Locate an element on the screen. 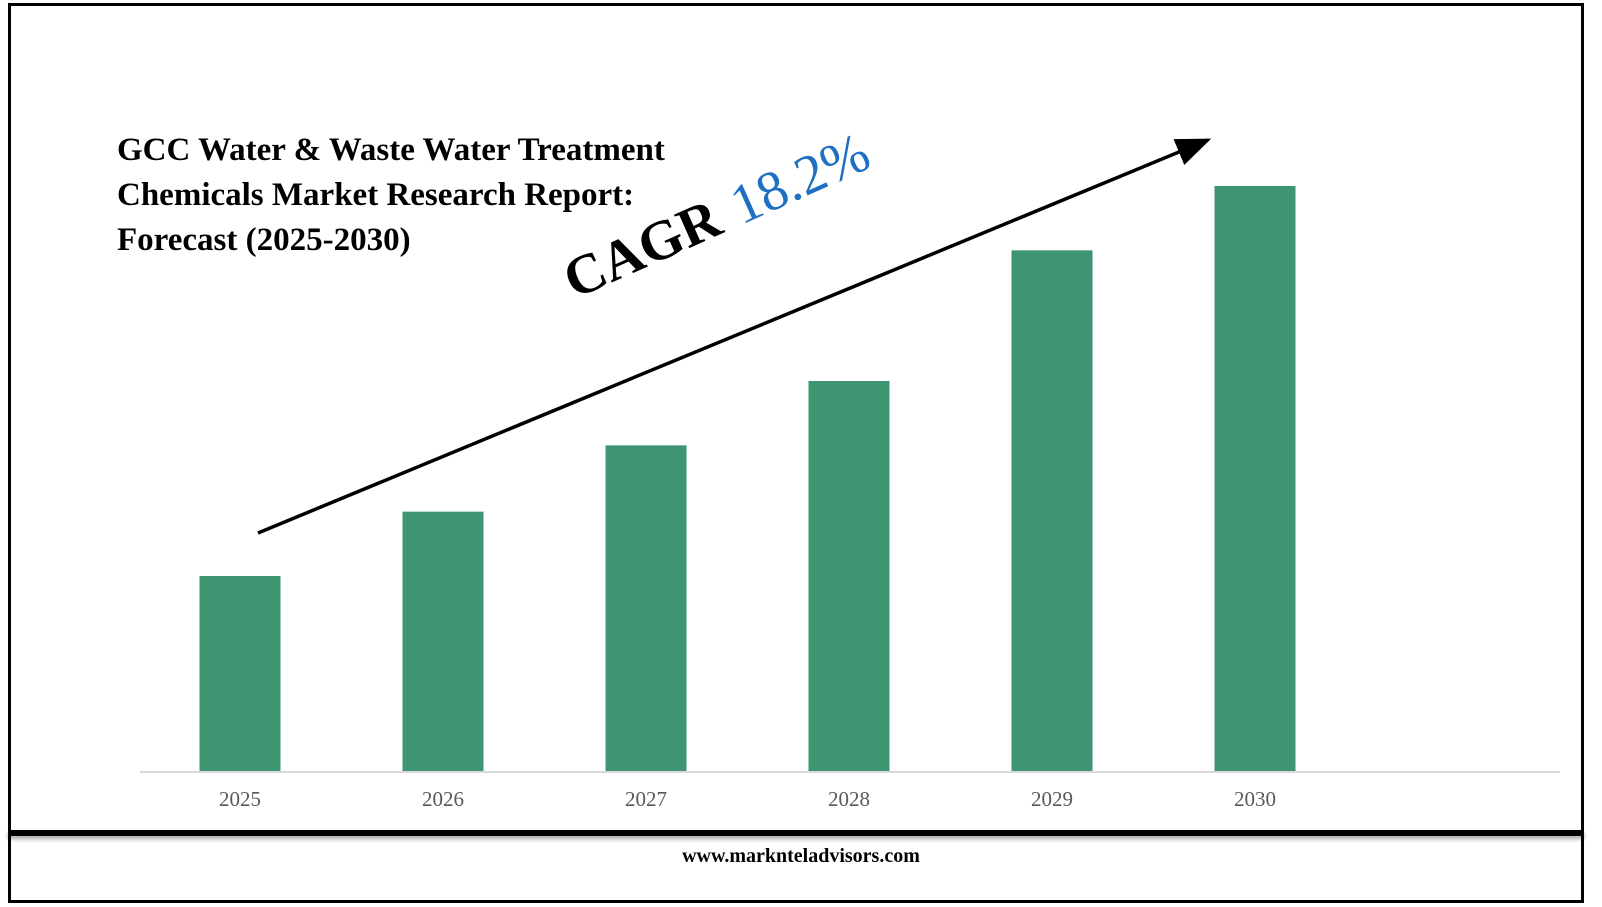  footer-url: www.marknteladvisors.com is located at coordinates (801, 856).